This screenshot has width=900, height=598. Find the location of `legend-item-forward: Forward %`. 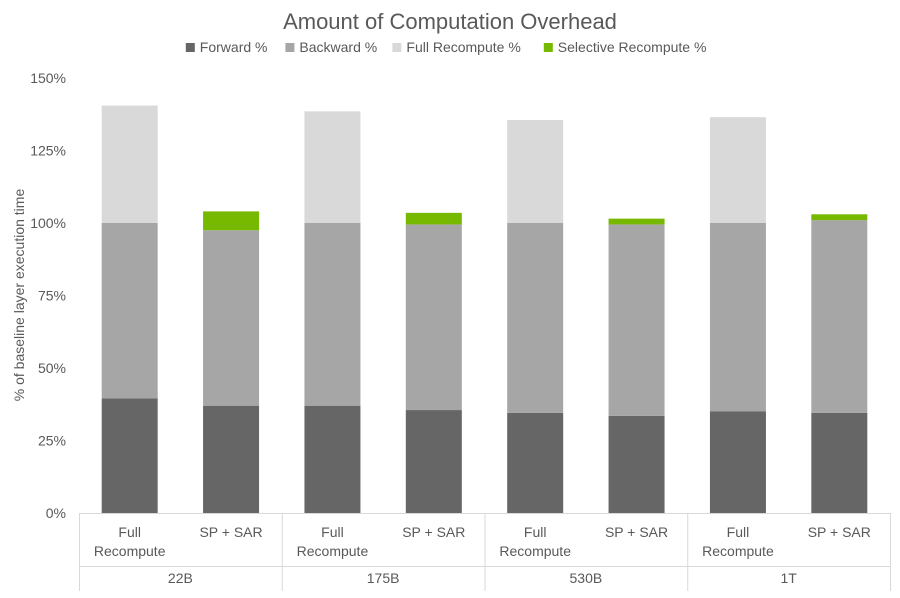

legend-item-forward: Forward % is located at coordinates (226, 47).